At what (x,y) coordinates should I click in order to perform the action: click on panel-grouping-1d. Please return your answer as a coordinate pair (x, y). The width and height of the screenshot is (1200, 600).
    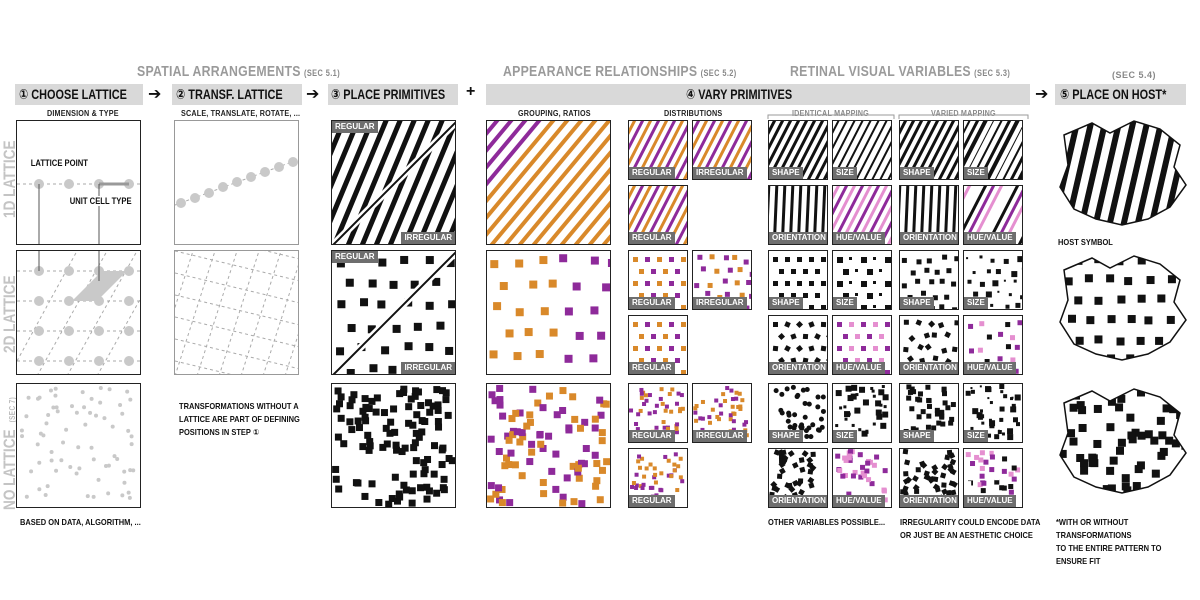
    Looking at the image, I should click on (548, 182).